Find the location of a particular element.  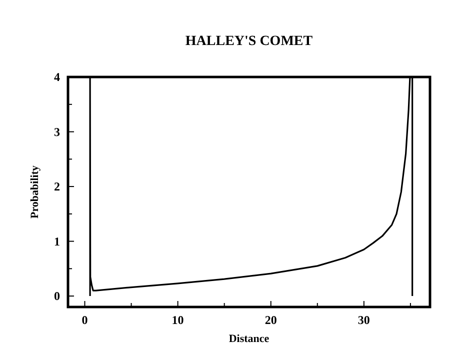

x-tick-label: 20 is located at coordinates (270, 320).